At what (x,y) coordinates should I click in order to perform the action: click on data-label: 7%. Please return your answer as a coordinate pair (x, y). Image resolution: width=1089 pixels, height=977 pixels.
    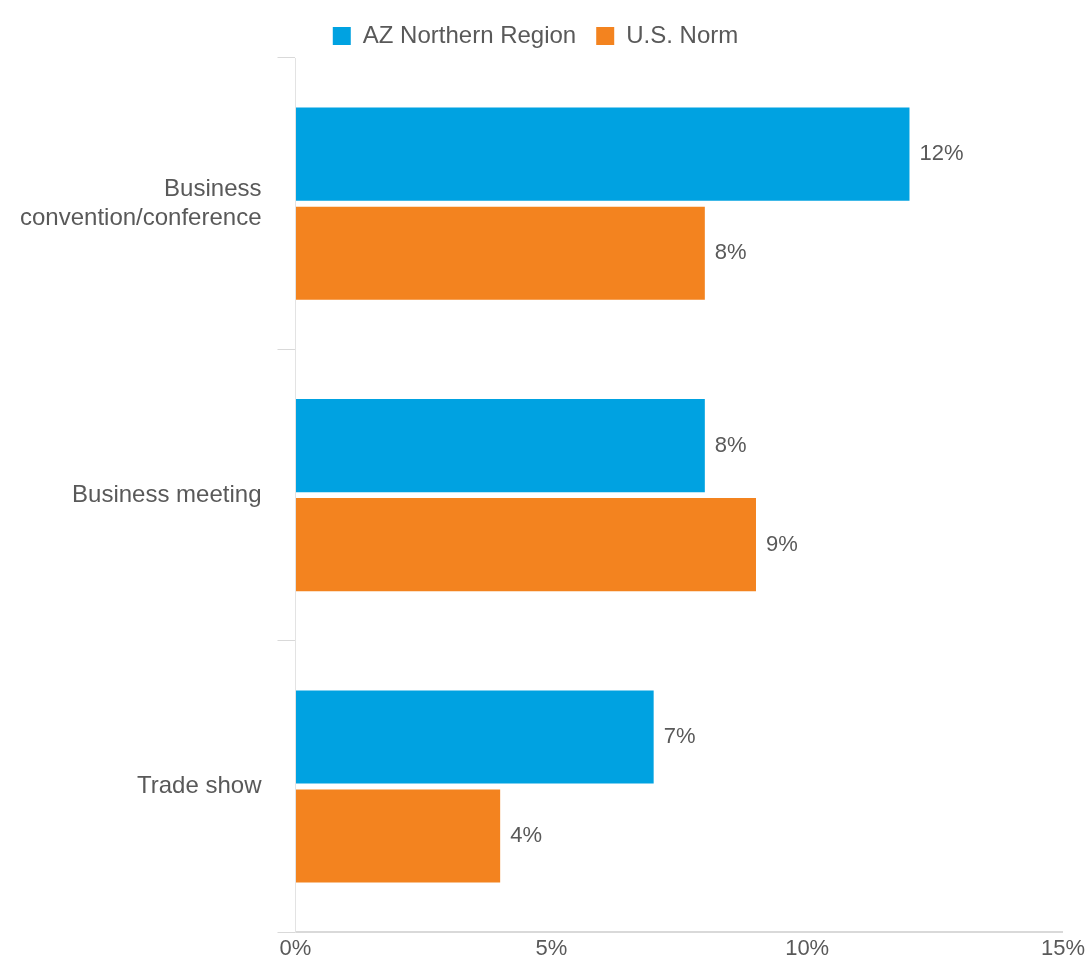
    Looking at the image, I should click on (679, 736).